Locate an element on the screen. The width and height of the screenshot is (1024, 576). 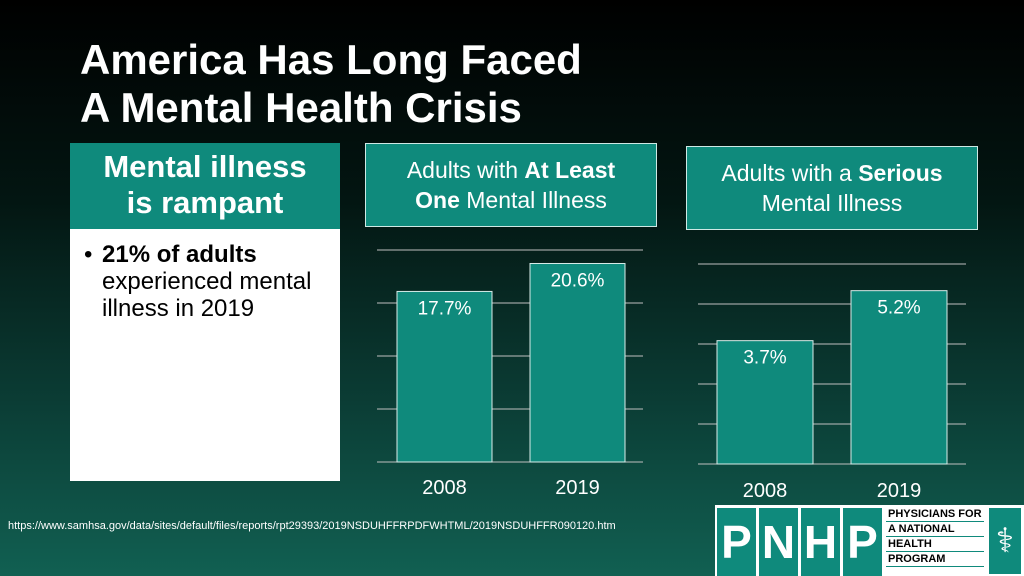
data-label: 20.6% is located at coordinates (578, 280).